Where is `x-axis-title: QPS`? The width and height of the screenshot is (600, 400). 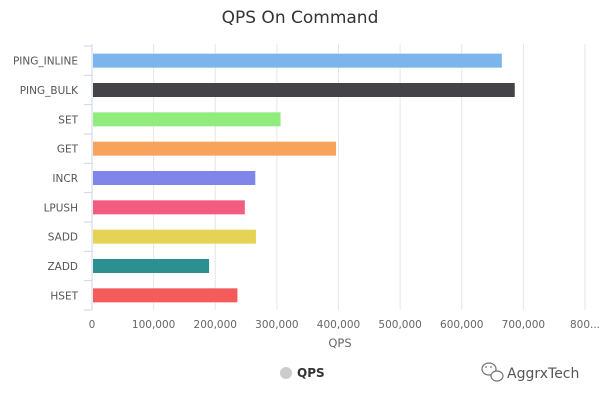
x-axis-title: QPS is located at coordinates (339, 343).